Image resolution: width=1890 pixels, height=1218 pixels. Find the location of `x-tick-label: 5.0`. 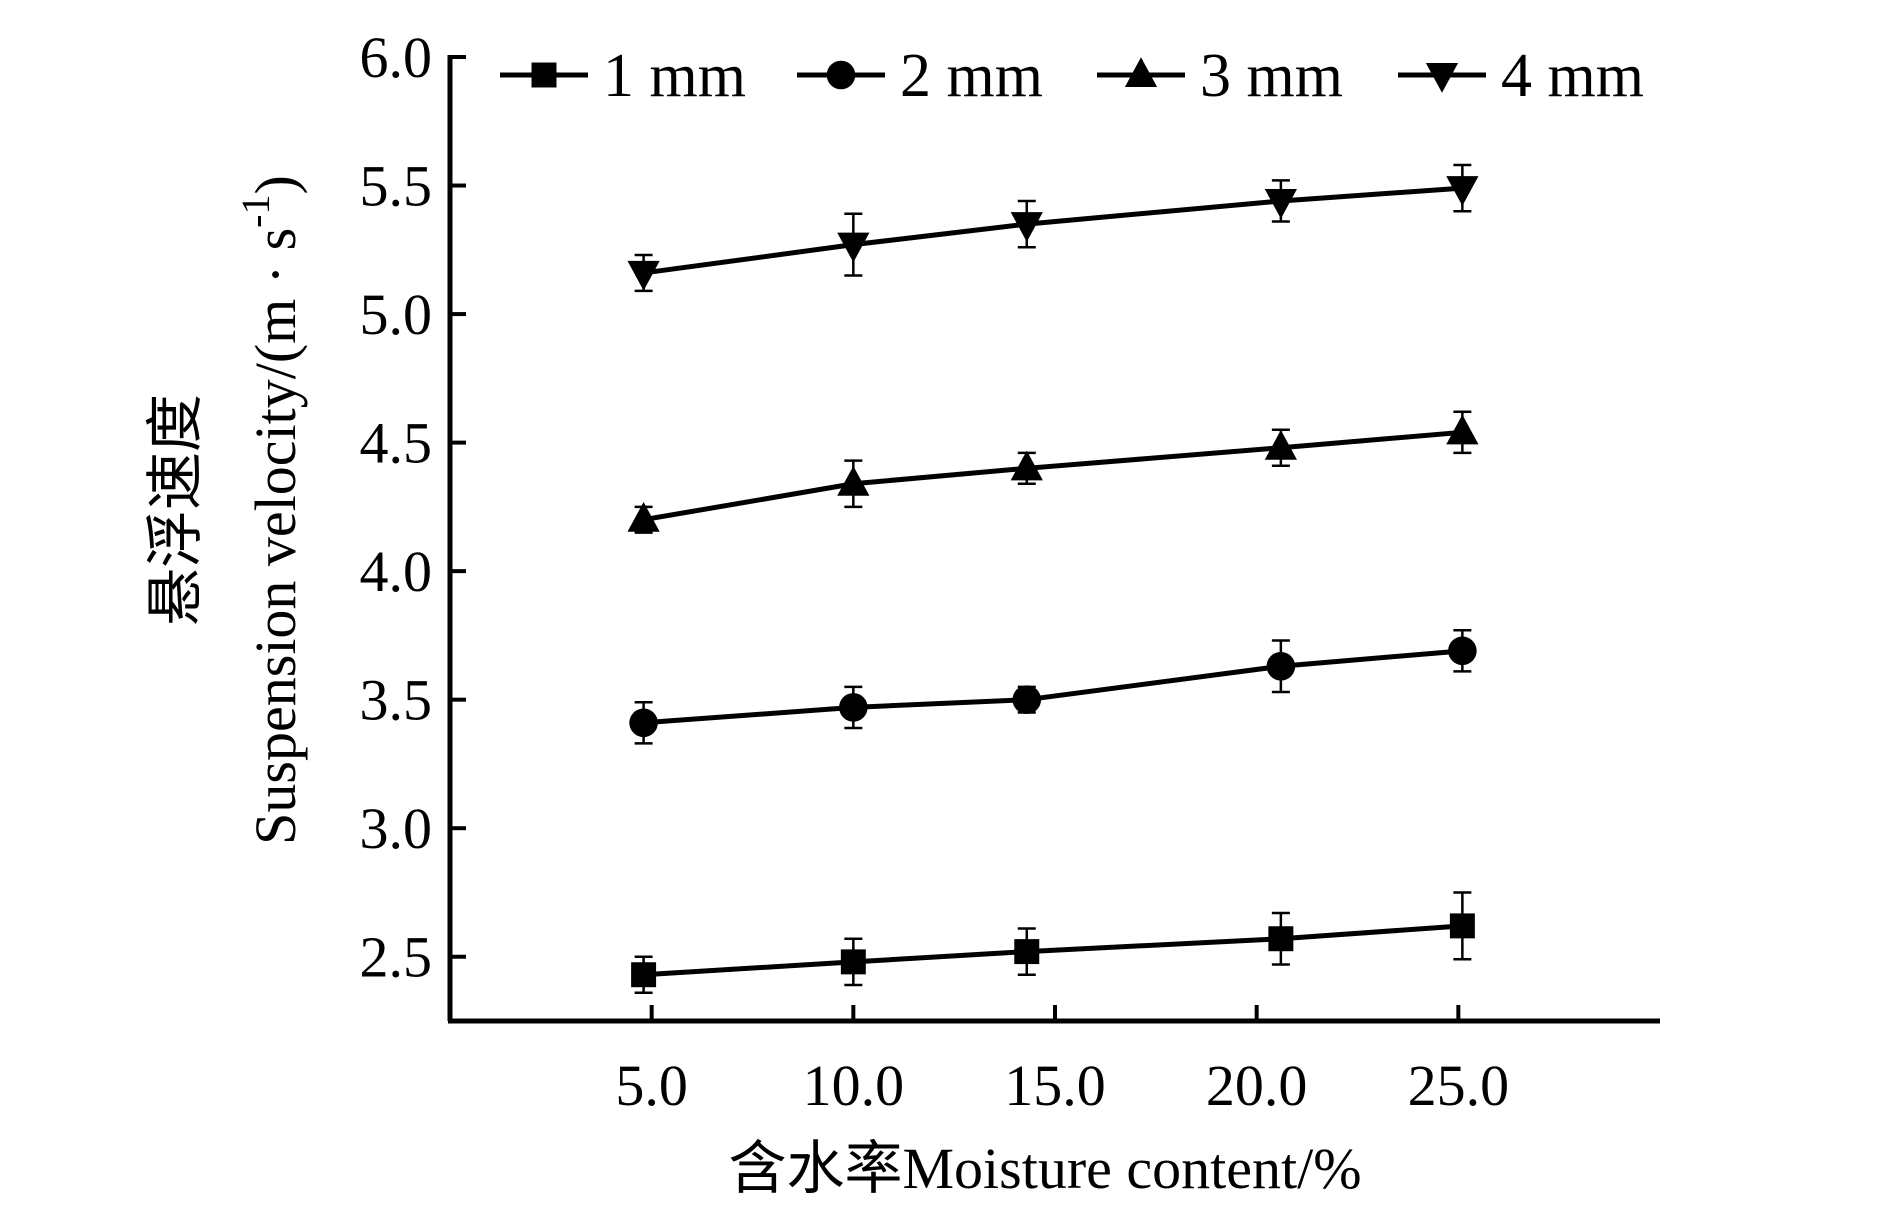

x-tick-label: 5.0 is located at coordinates (651, 1085).